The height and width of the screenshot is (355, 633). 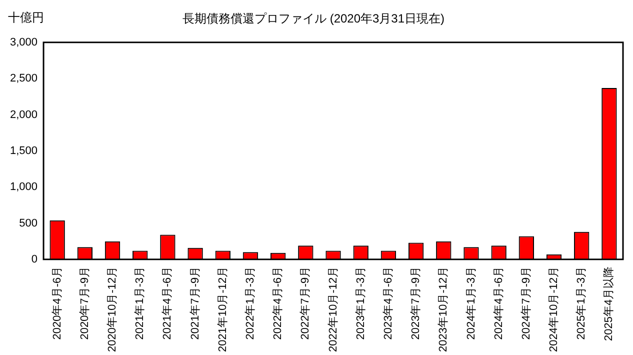 What do you see at coordinates (306, 303) in the screenshot?
I see `x-tick-label: 2022年7月-9月` at bounding box center [306, 303].